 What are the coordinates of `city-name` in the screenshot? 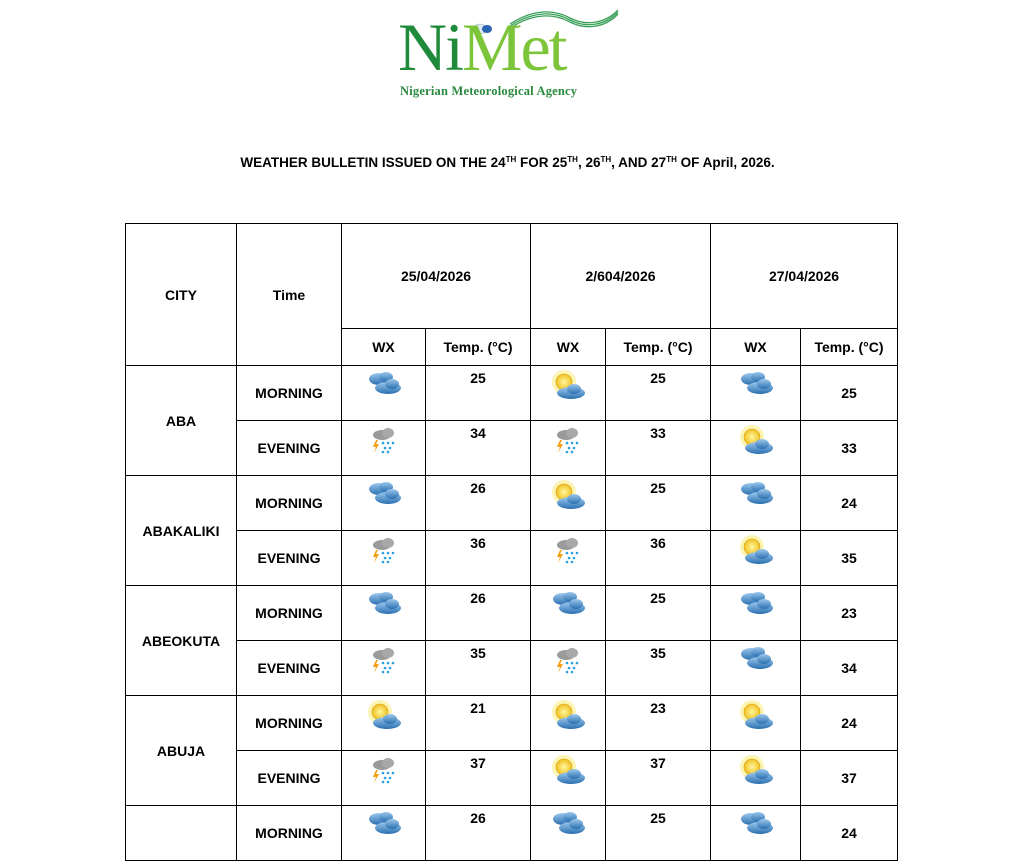 It's located at (181, 833).